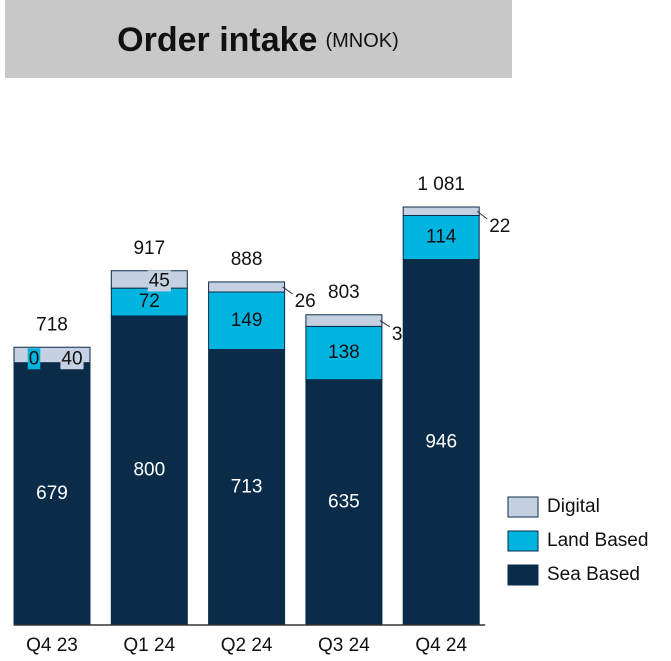 This screenshot has width=671, height=661. Describe the element at coordinates (247, 259) in the screenshot. I see `total-label: 888` at that location.